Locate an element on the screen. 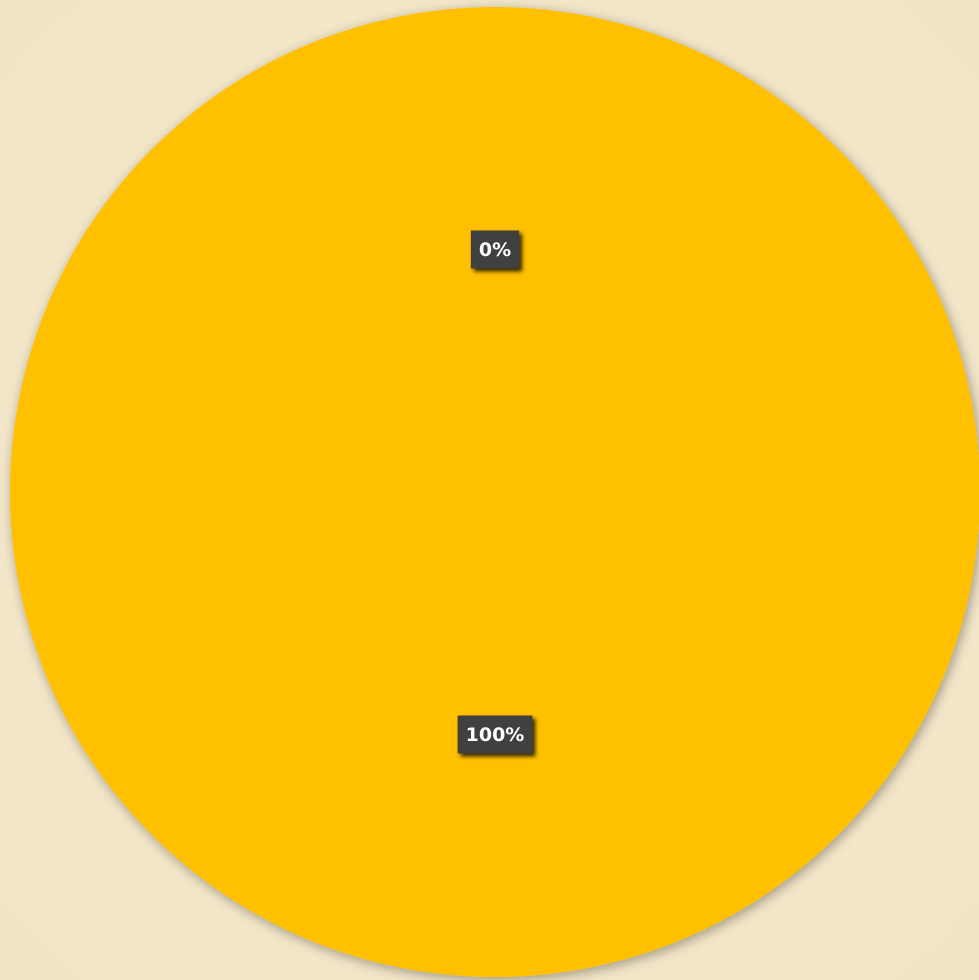 This screenshot has height=980, width=979. data-label-text: 100% is located at coordinates (495, 735).